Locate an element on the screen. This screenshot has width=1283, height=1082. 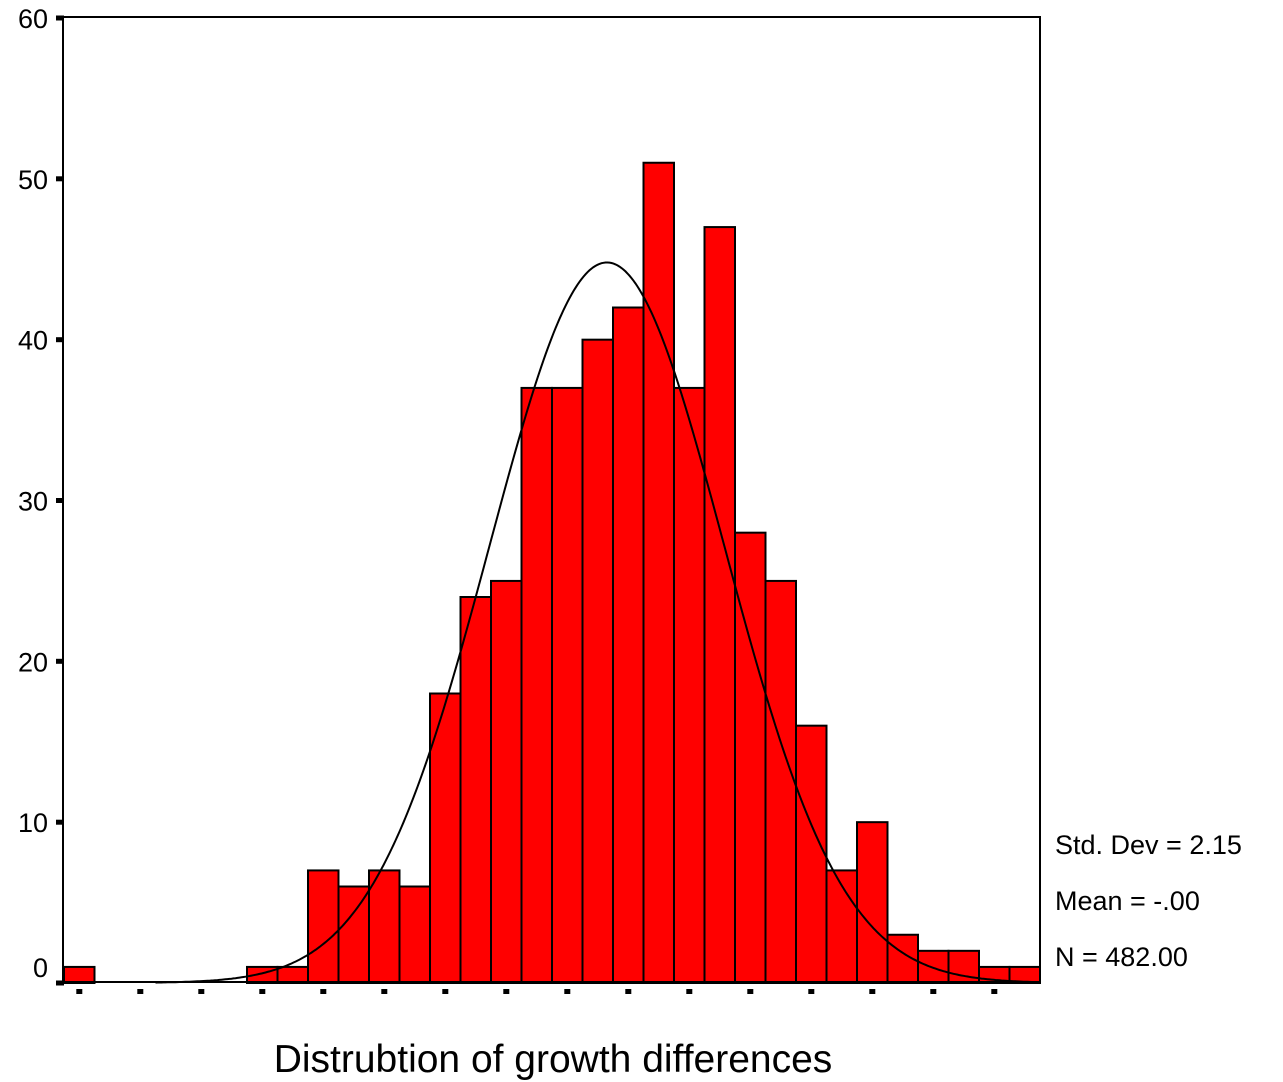
mean-label: Mean = -.00 is located at coordinates (1127, 901).